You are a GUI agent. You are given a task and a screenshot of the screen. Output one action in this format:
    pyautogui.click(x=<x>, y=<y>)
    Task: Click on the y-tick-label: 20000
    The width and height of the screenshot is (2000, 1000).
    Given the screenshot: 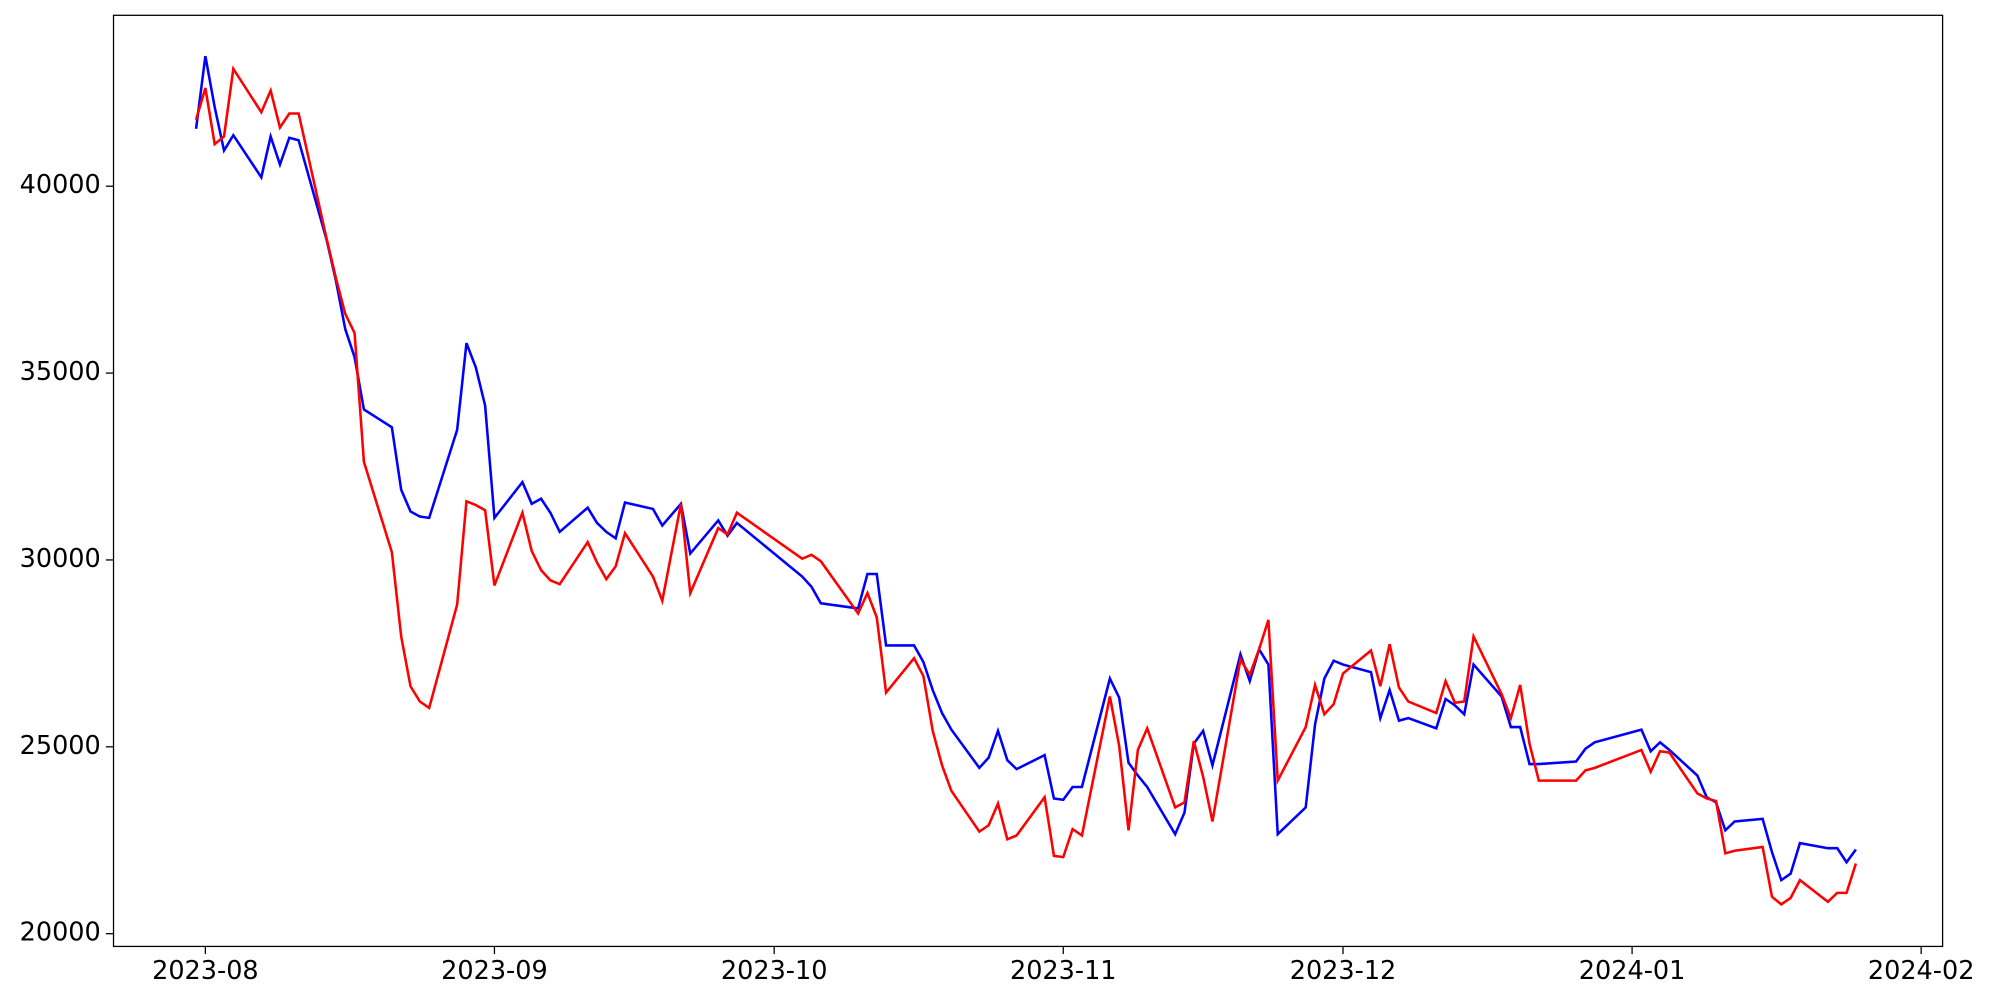 What is the action you would take?
    pyautogui.click(x=60, y=933)
    